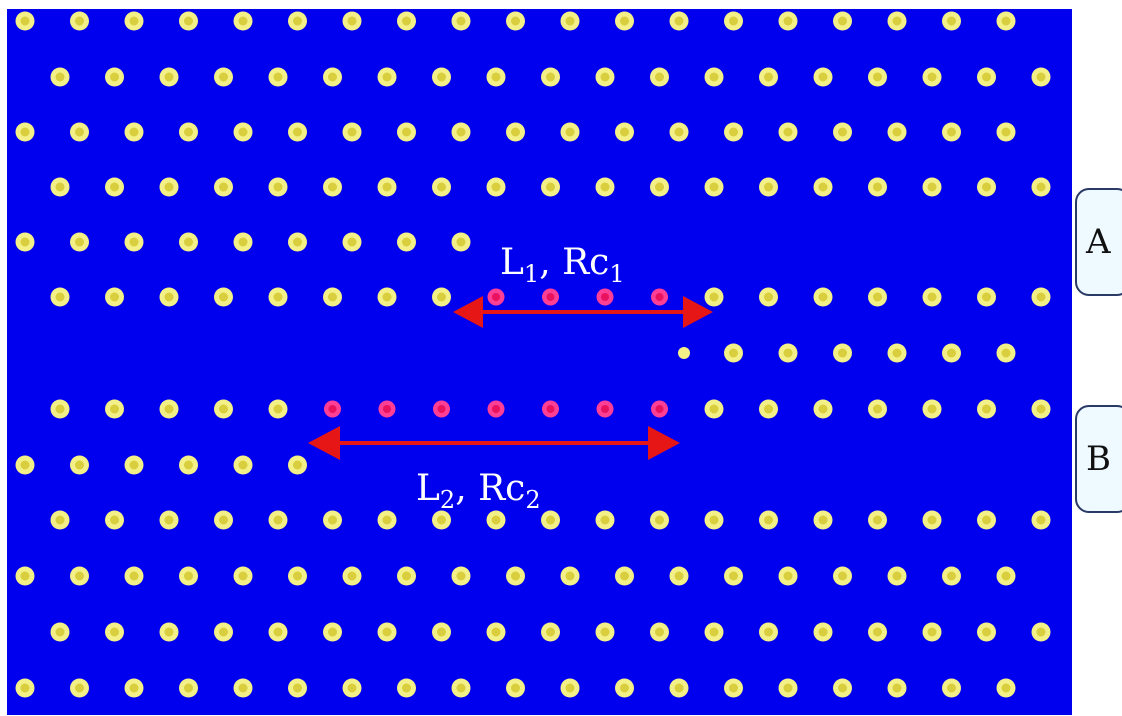 This screenshot has height=716, width=1122. I want to click on arrow-1-right-head, so click(698, 312).